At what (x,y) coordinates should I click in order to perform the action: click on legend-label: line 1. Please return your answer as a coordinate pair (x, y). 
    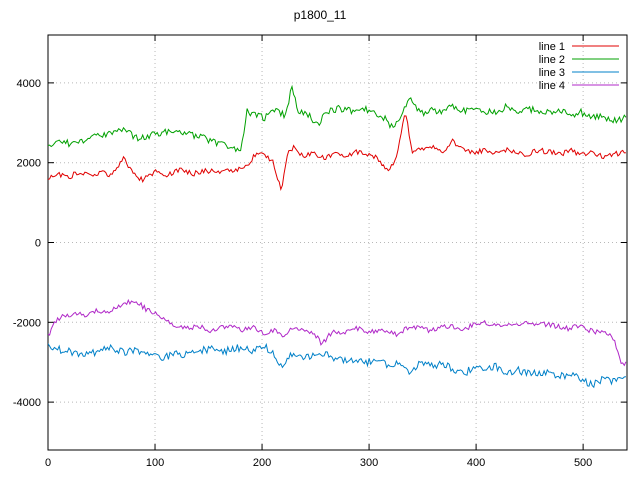
    Looking at the image, I should click on (552, 47).